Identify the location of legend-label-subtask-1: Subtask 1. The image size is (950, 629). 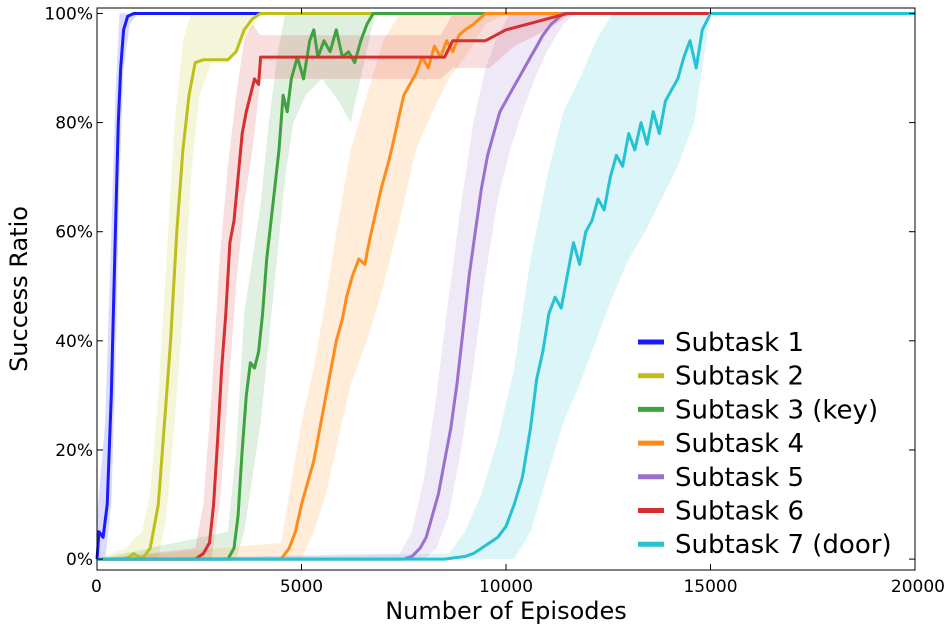
(739, 343).